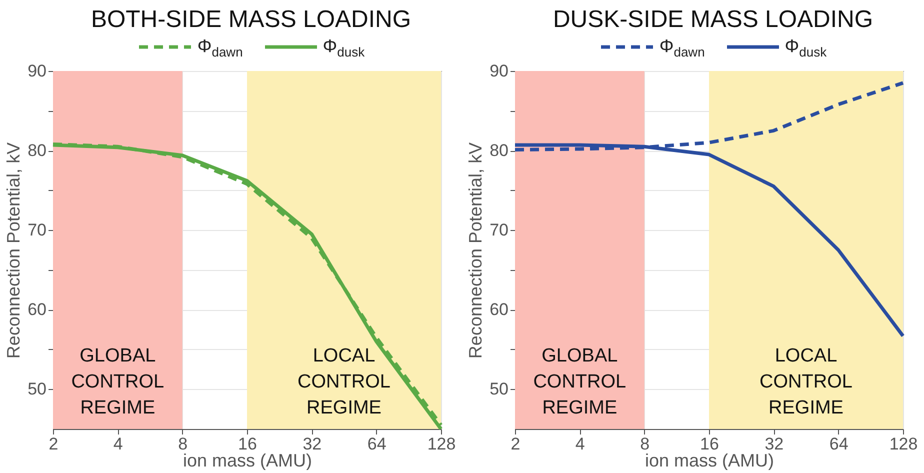 The width and height of the screenshot is (924, 473). I want to click on chart-title: DUSK-SIDE MASS LOADING, so click(713, 20).